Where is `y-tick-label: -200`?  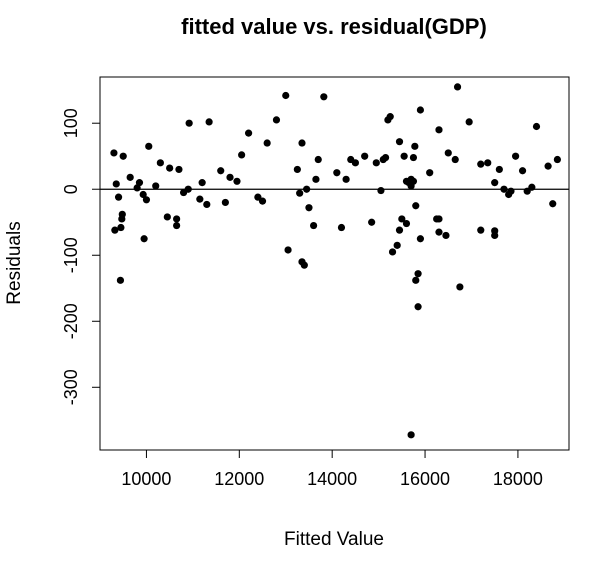 y-tick-label: -200 is located at coordinates (71, 321).